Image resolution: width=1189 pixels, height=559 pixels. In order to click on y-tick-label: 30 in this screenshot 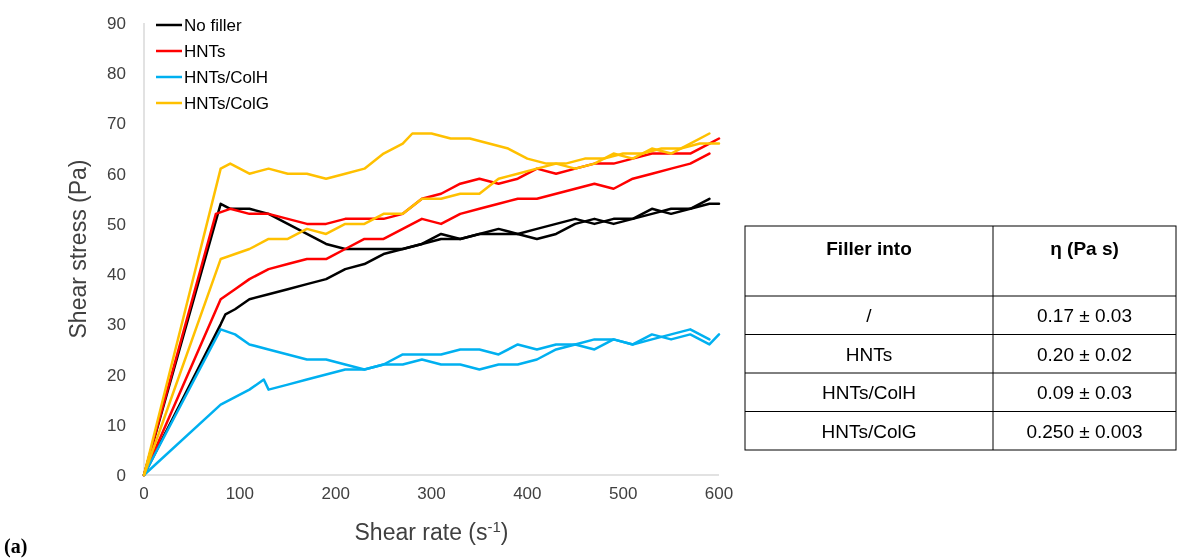, I will do `click(116, 325)`.